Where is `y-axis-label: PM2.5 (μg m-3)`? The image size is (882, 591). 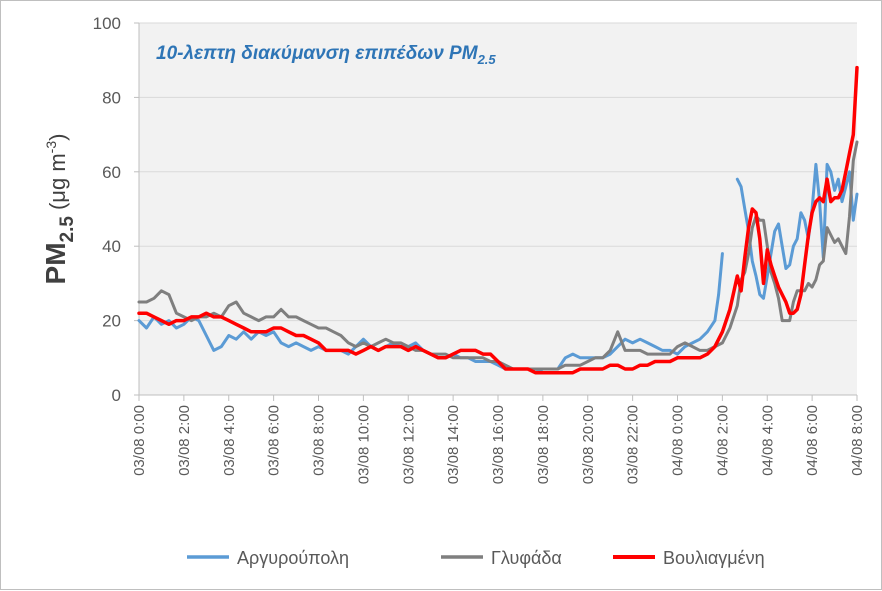
y-axis-label: PM2.5 (μg m-3) is located at coordinates (59, 209).